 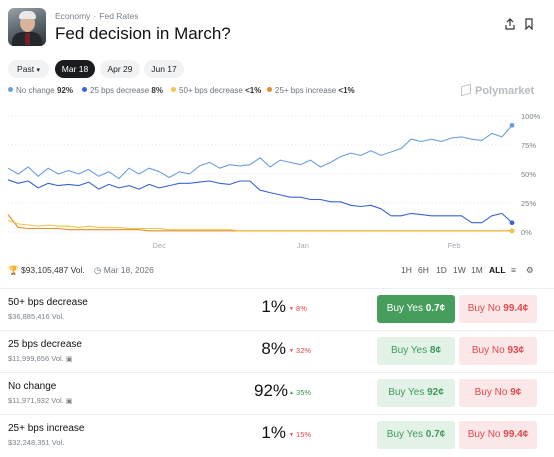 I want to click on trophy-icon: 🏆, so click(x=13, y=270).